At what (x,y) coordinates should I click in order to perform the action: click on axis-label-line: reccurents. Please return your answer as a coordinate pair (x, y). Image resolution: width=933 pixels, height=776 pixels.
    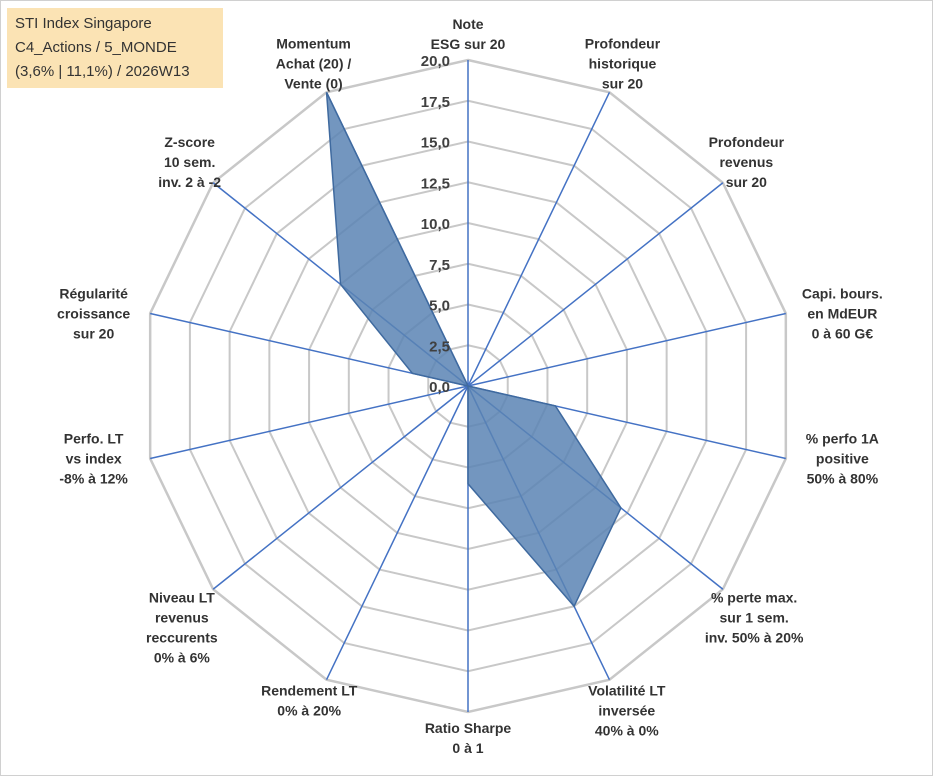
    Looking at the image, I should click on (182, 637).